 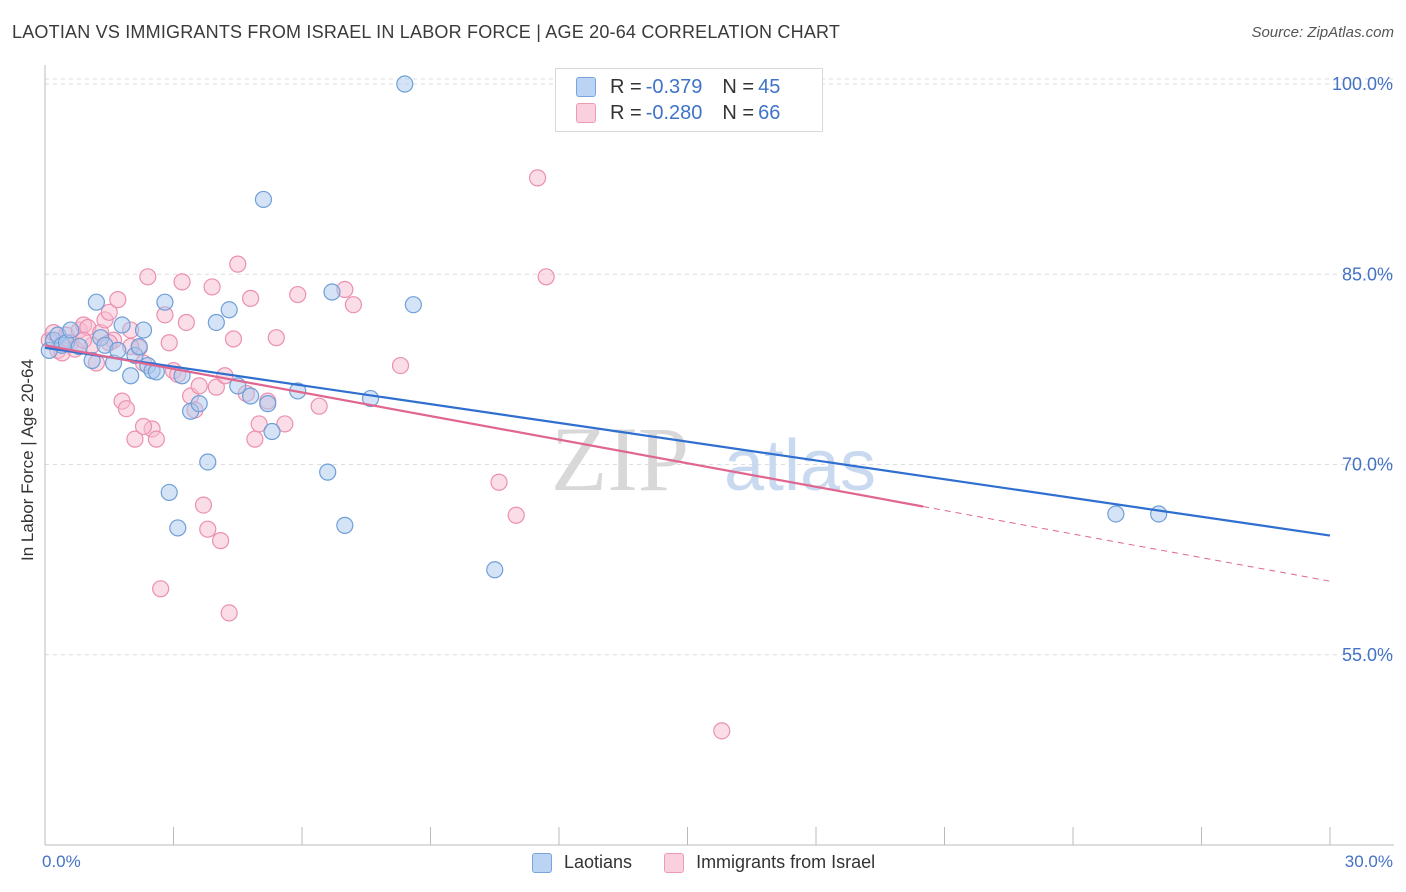 What do you see at coordinates (586, 87) in the screenshot?
I see `laotians-swatch` at bounding box center [586, 87].